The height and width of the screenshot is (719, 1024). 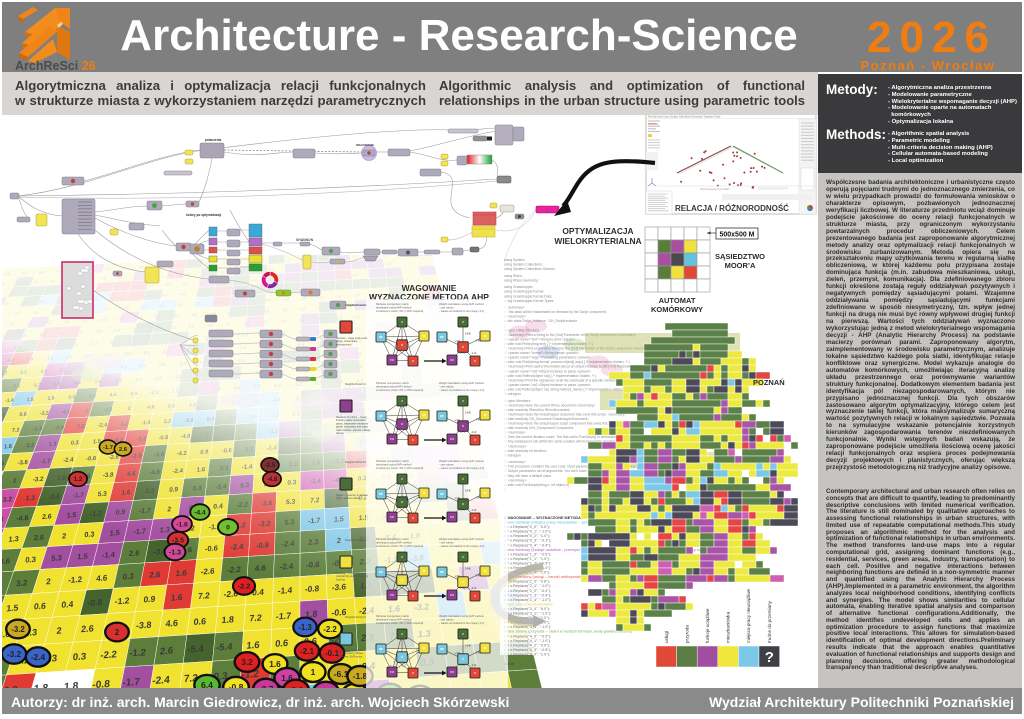 I want to click on svg-text: 2.6, so click(x=123, y=450).